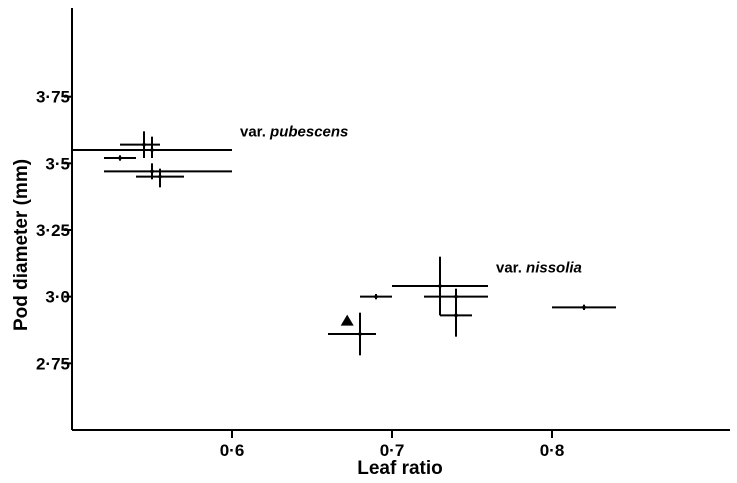  I want to click on special-markers, so click(347, 320).